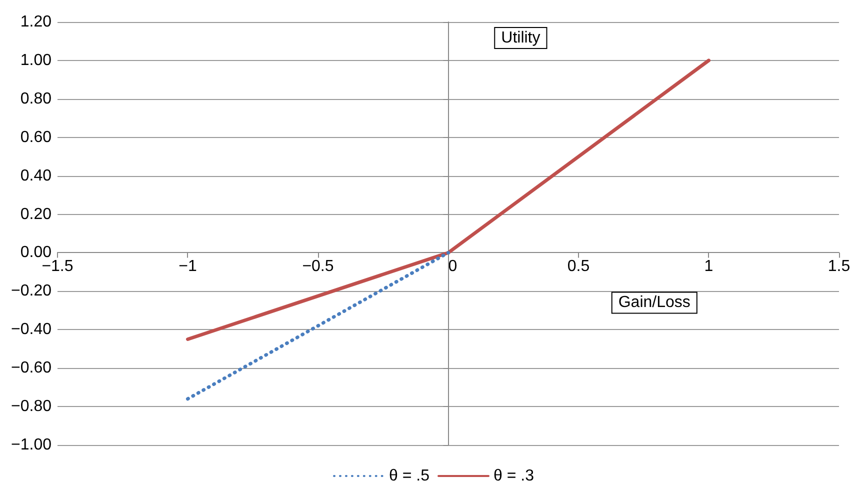 The image size is (867, 501). I want to click on x-tick-label: 1.5, so click(839, 267).